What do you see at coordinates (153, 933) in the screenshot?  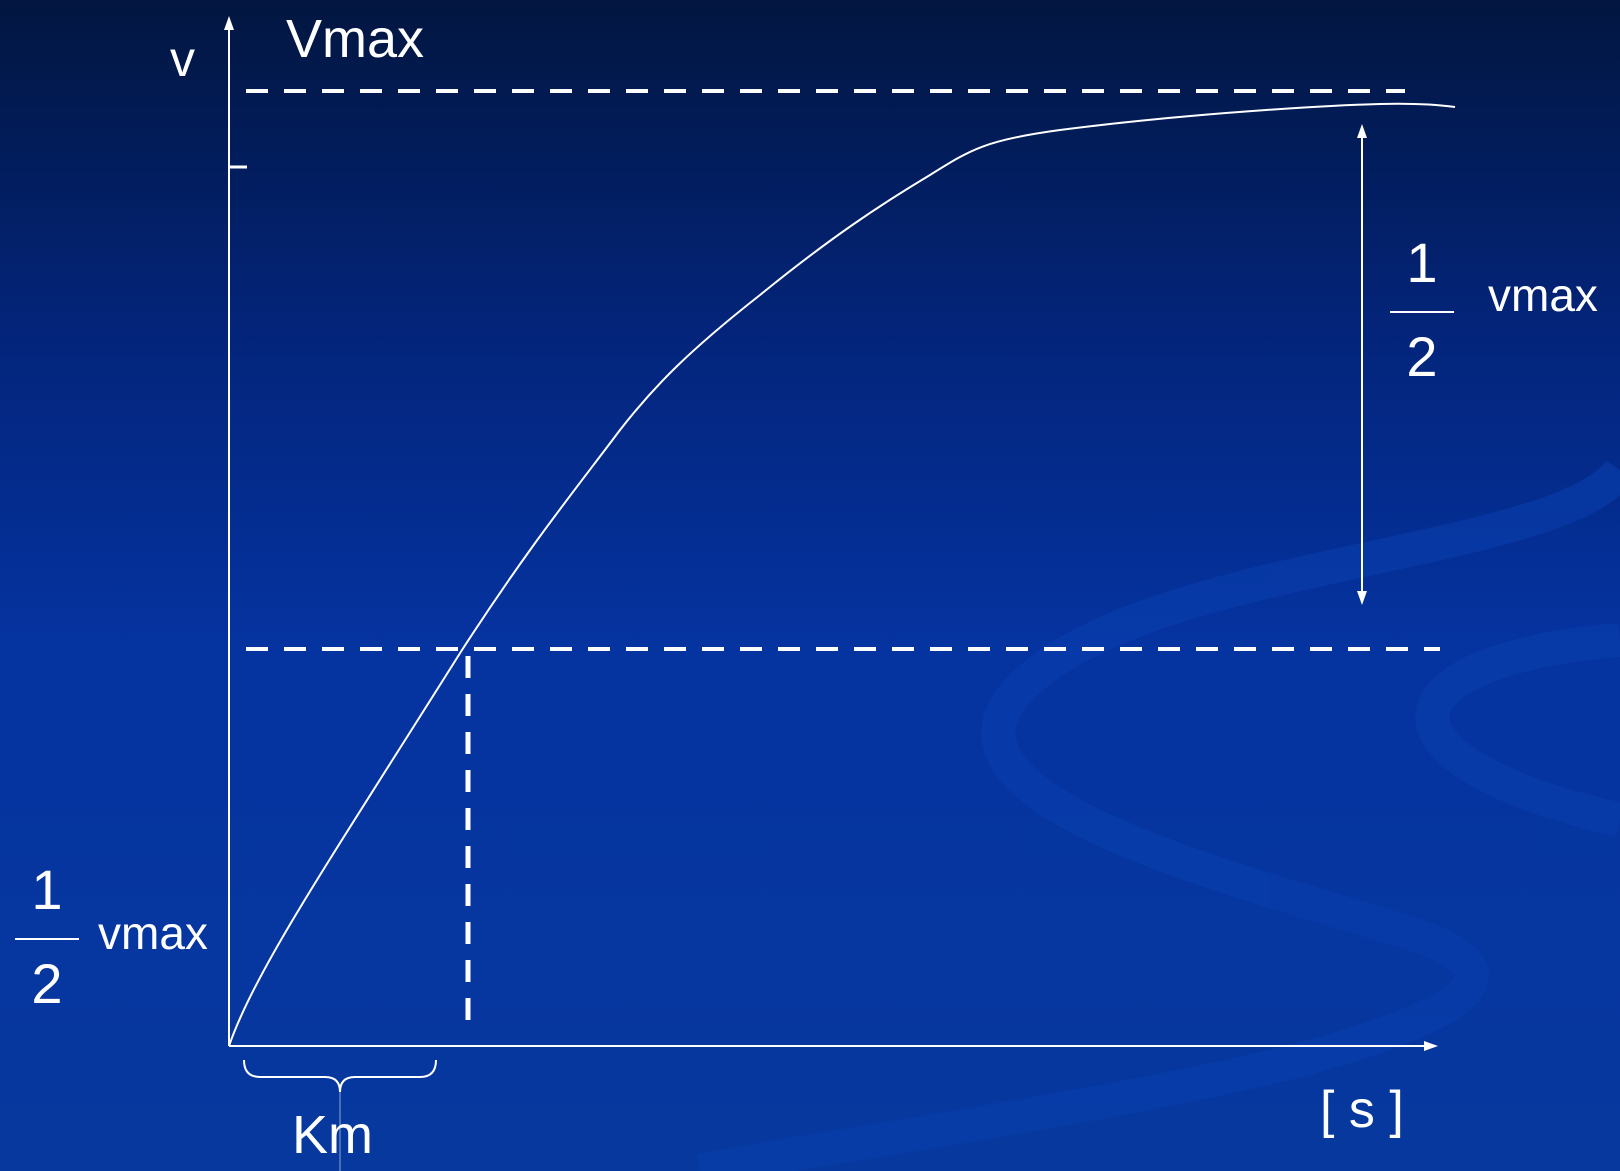 I see `half-vmax-label-left: vmax` at bounding box center [153, 933].